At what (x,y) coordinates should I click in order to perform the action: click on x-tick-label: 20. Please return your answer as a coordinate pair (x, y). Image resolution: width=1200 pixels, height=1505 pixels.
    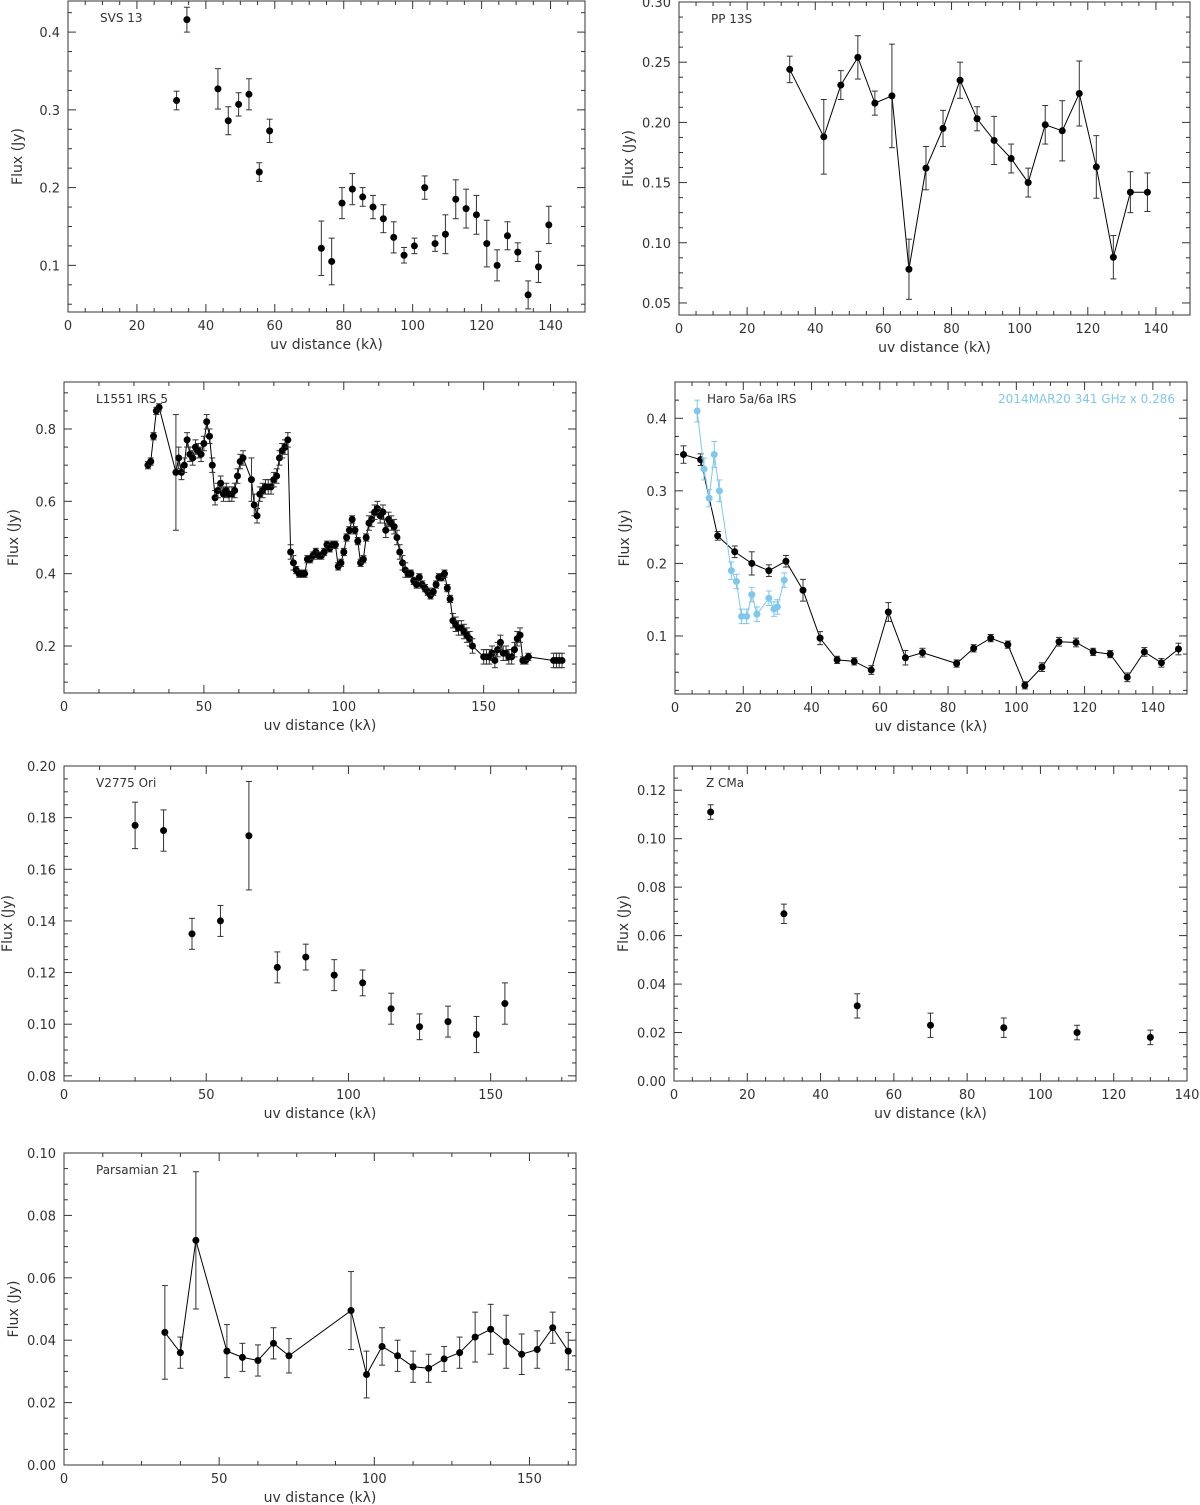
    Looking at the image, I should click on (747, 1095).